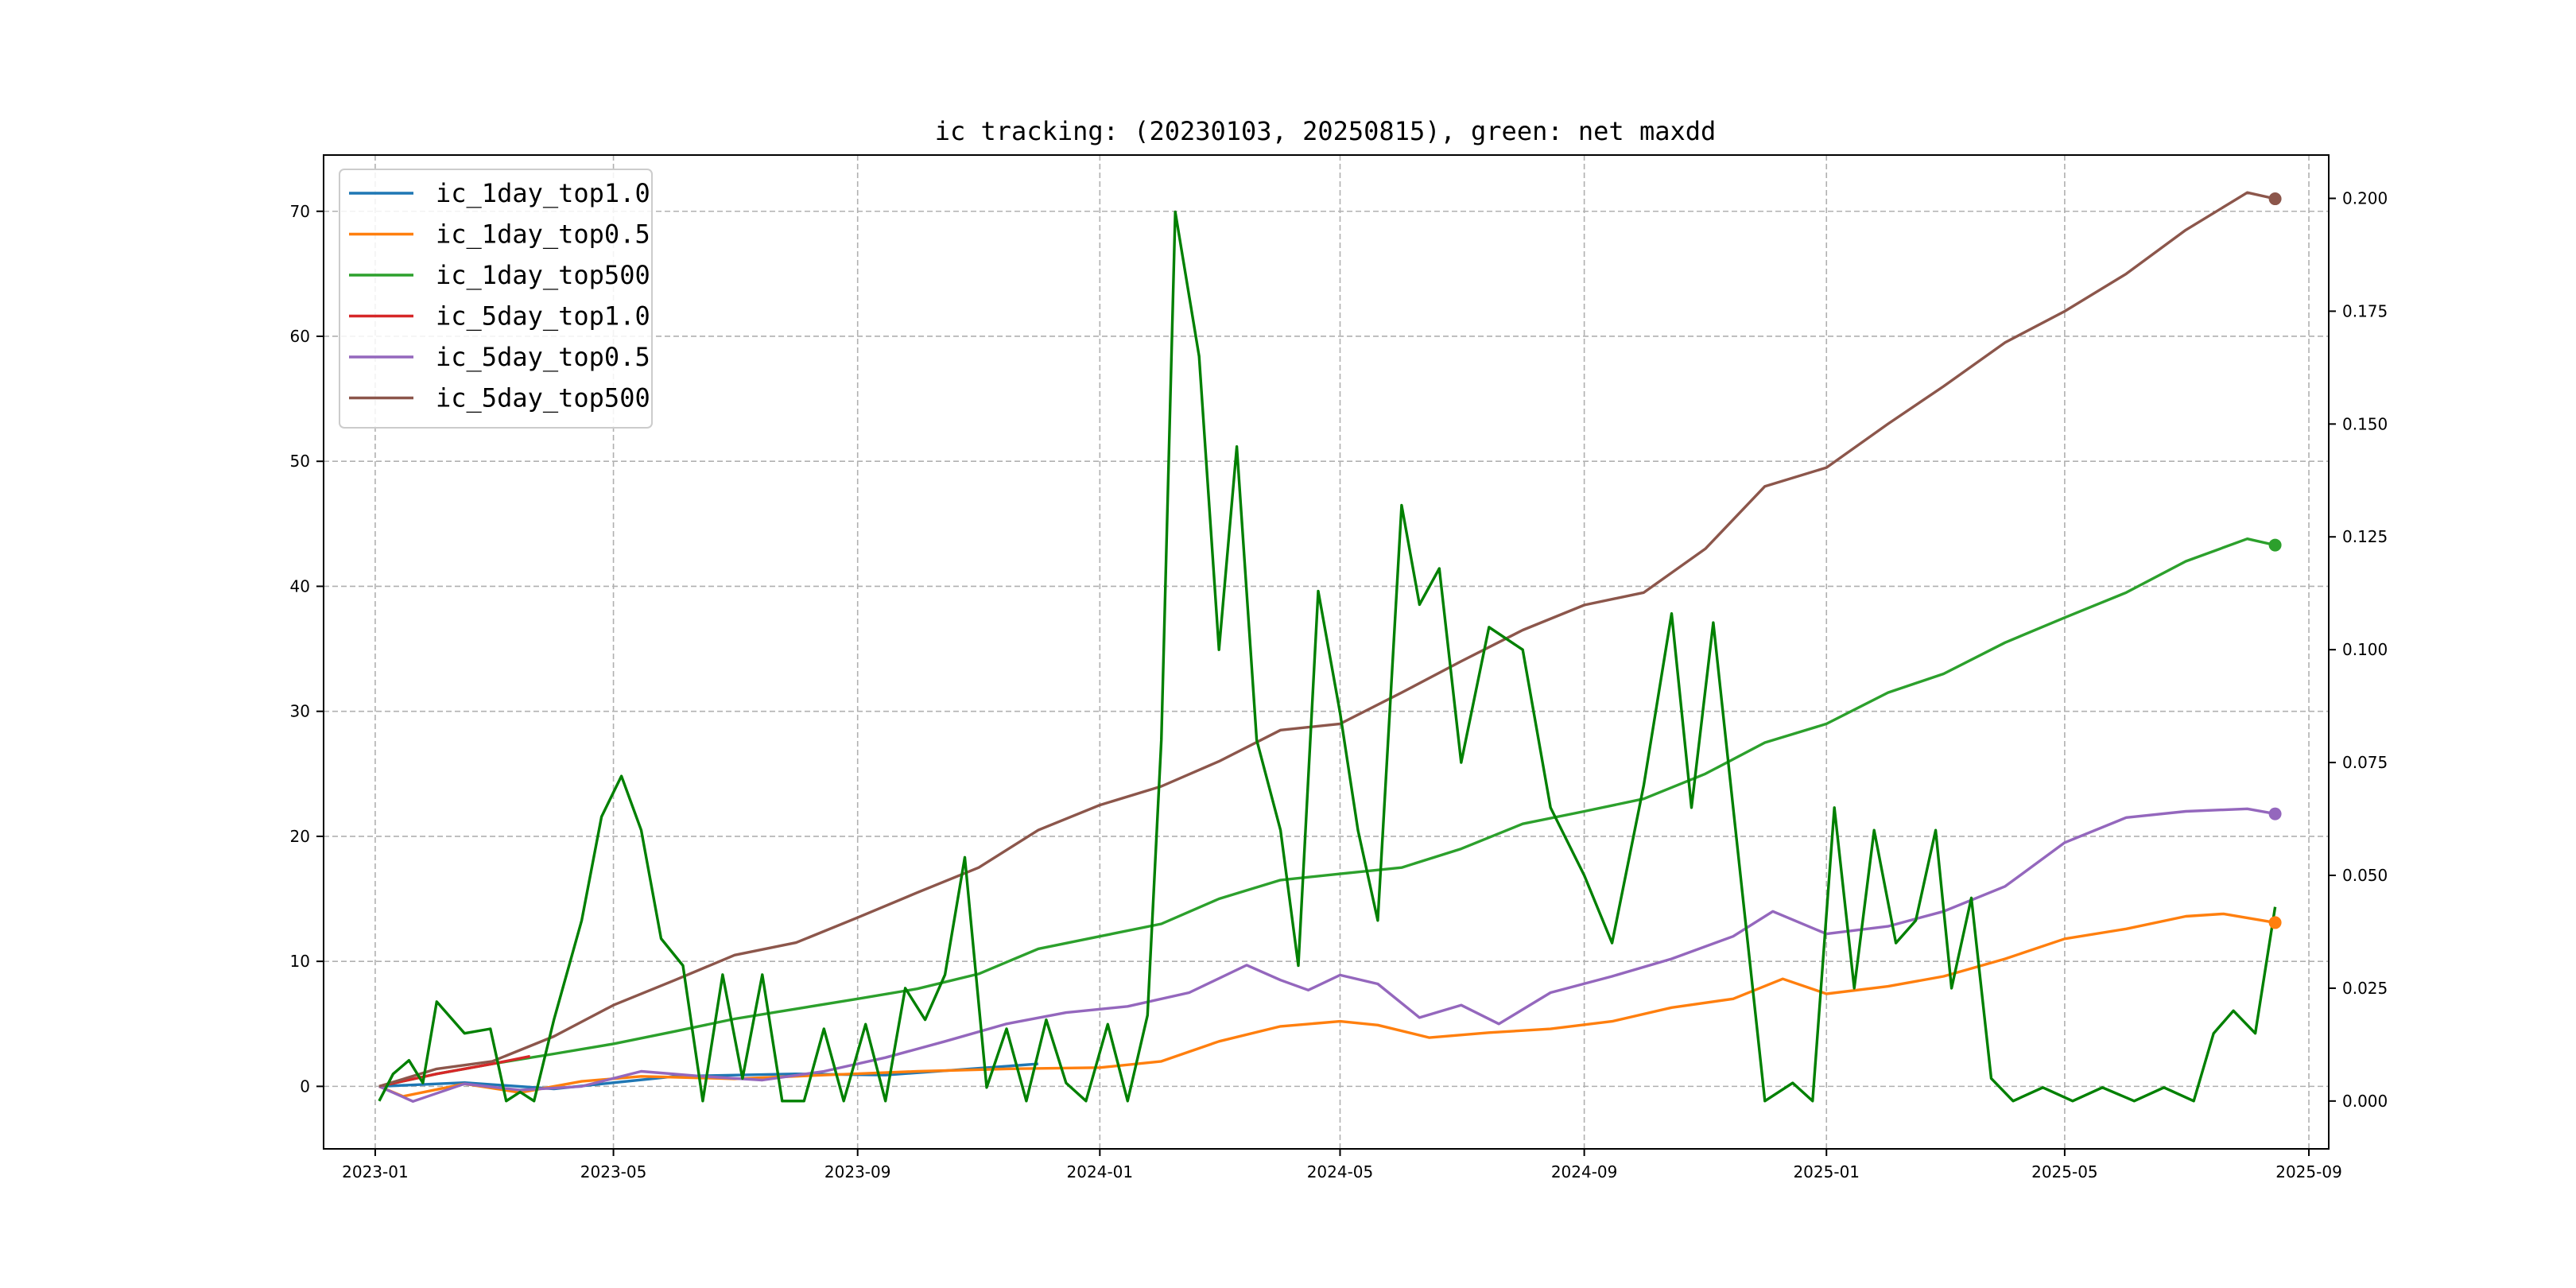 The image size is (2576, 1288). What do you see at coordinates (2365, 989) in the screenshot?
I see `y-right-tick-label-1: 0.025` at bounding box center [2365, 989].